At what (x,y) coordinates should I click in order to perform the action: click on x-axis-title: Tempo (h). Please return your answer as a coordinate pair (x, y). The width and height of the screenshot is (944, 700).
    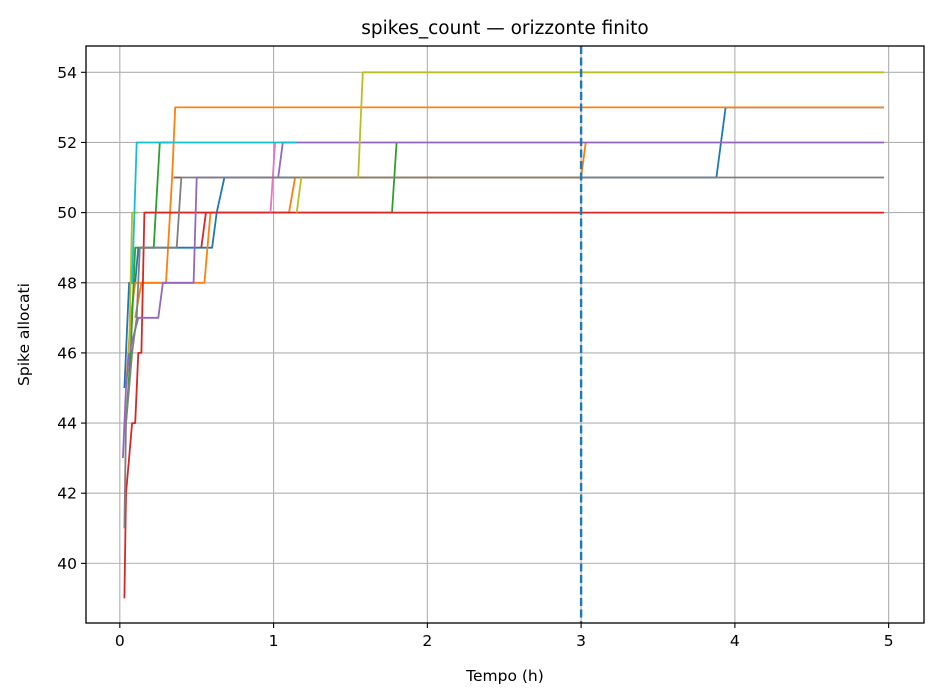
    Looking at the image, I should click on (504, 676).